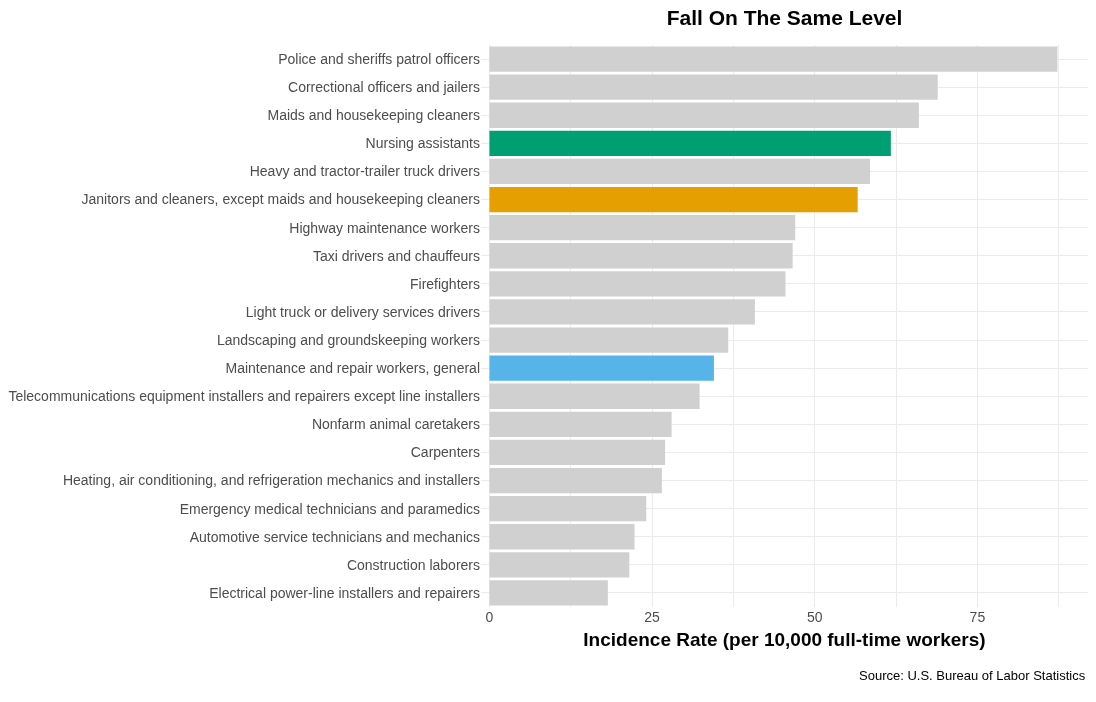 This screenshot has height=702, width=1096. What do you see at coordinates (344, 592) in the screenshot?
I see `y-tick-label: Electrical power-line installers and repairers` at bounding box center [344, 592].